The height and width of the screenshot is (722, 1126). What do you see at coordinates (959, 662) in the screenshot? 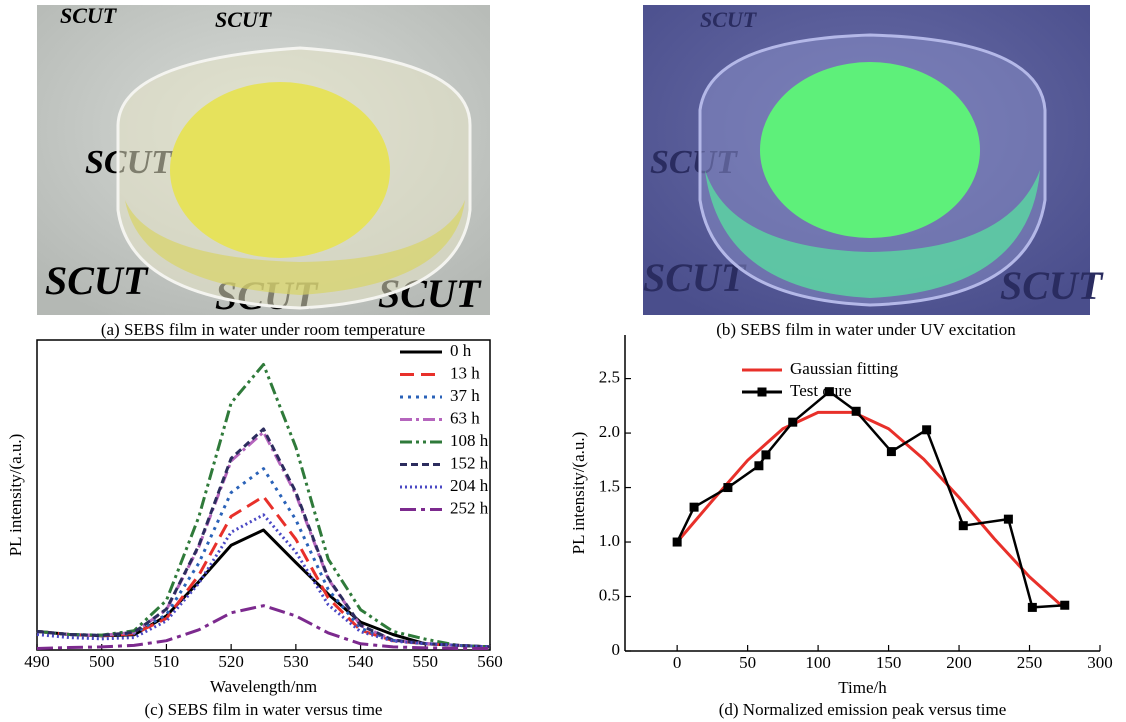
I see `x-tick-label: 200` at bounding box center [959, 662].